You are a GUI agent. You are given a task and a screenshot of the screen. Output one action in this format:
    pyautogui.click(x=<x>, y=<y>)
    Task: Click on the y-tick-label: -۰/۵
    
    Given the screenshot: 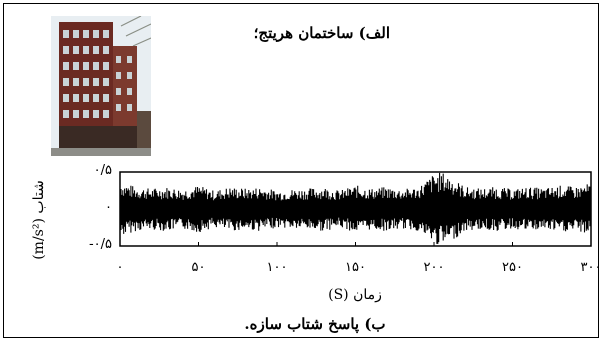 What is the action you would take?
    pyautogui.click(x=100, y=244)
    